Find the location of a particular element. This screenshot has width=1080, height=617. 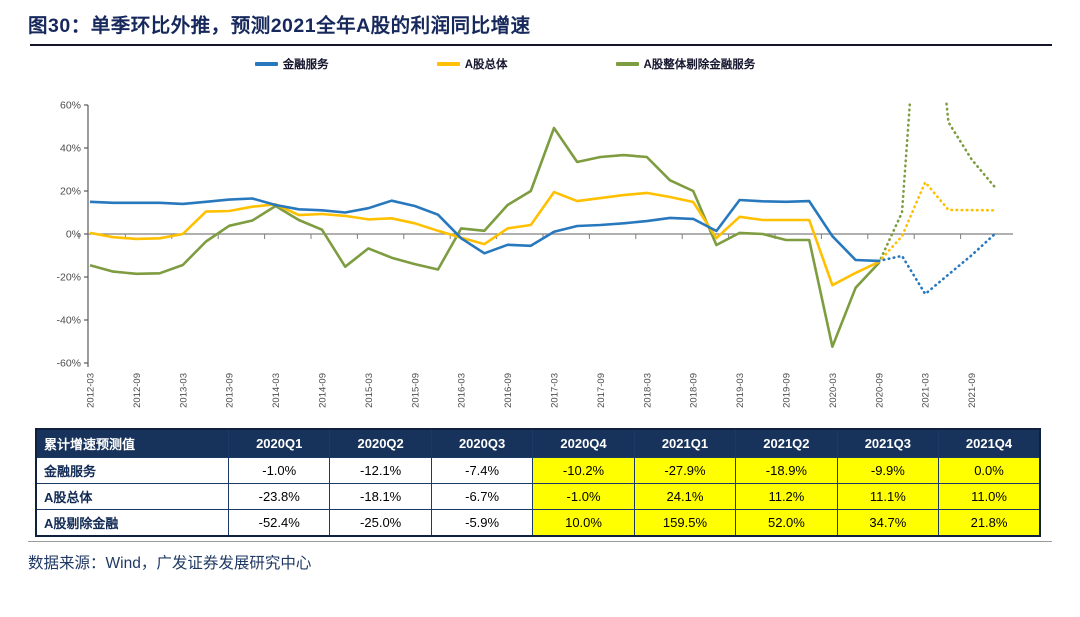

table-cell: -18.9% is located at coordinates (786, 470).